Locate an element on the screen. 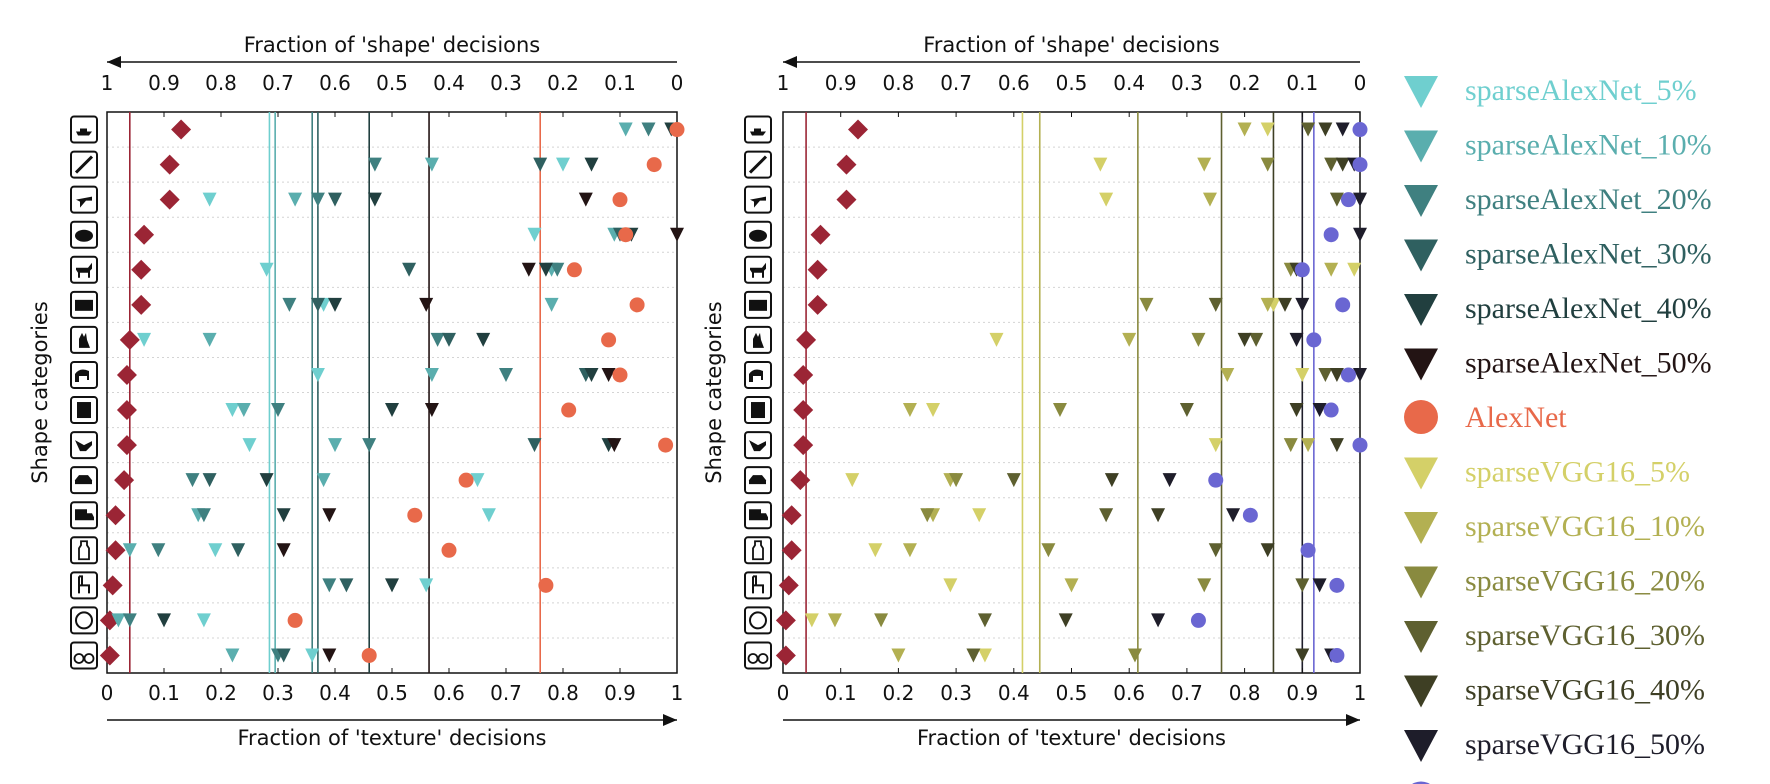  legend-label: sparseAlexNet_30% is located at coordinates (1588, 254).